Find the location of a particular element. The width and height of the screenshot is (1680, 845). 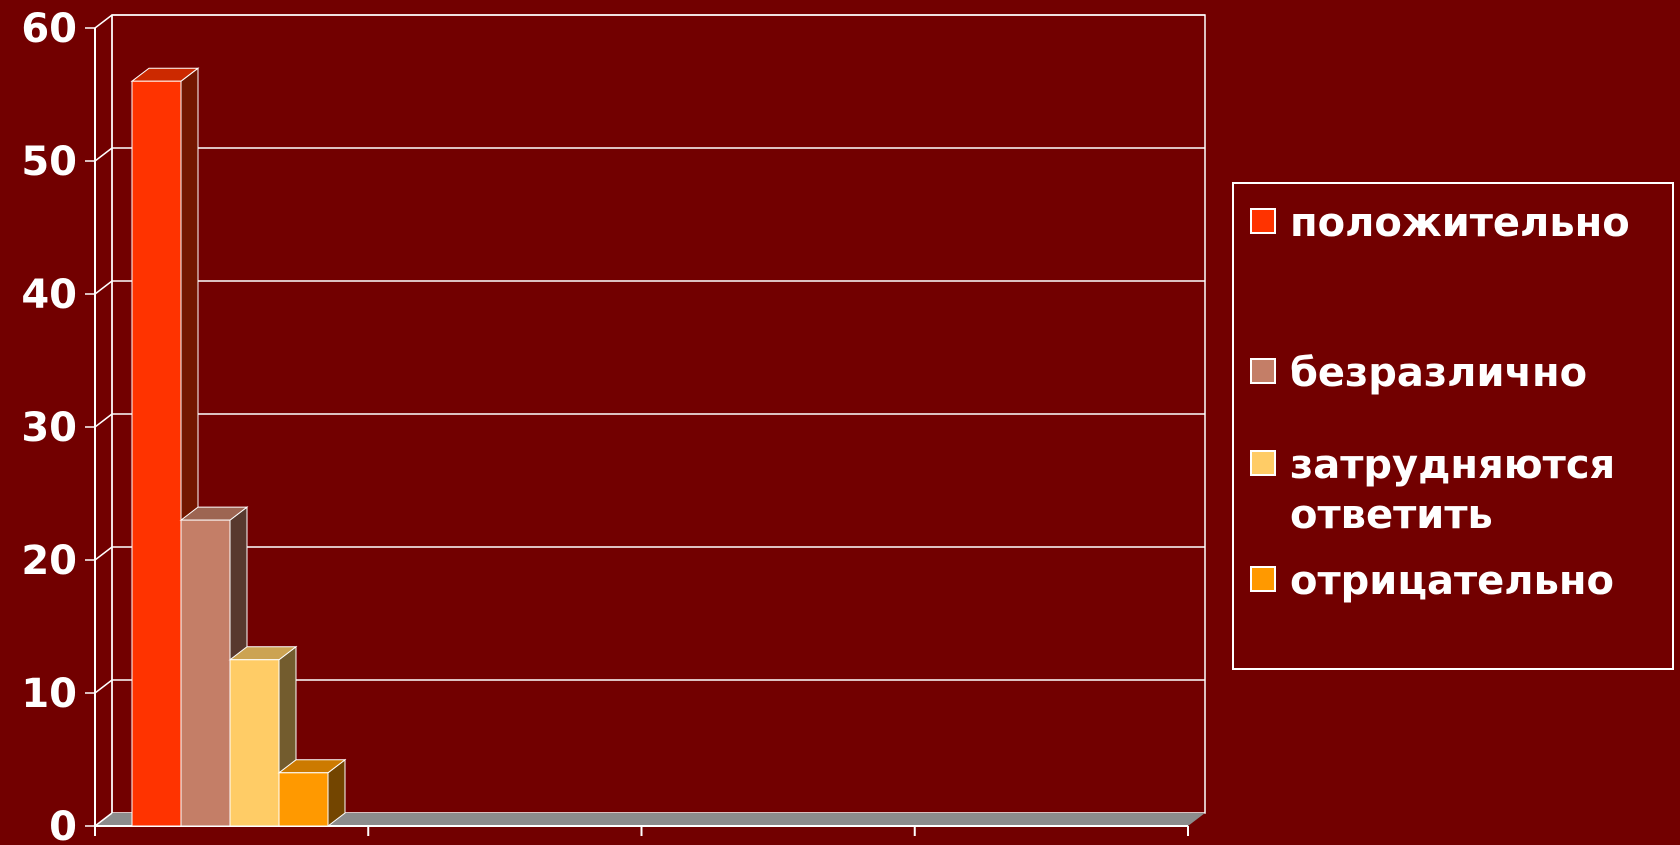

legend-item-0: положительно is located at coordinates (1455, 223).